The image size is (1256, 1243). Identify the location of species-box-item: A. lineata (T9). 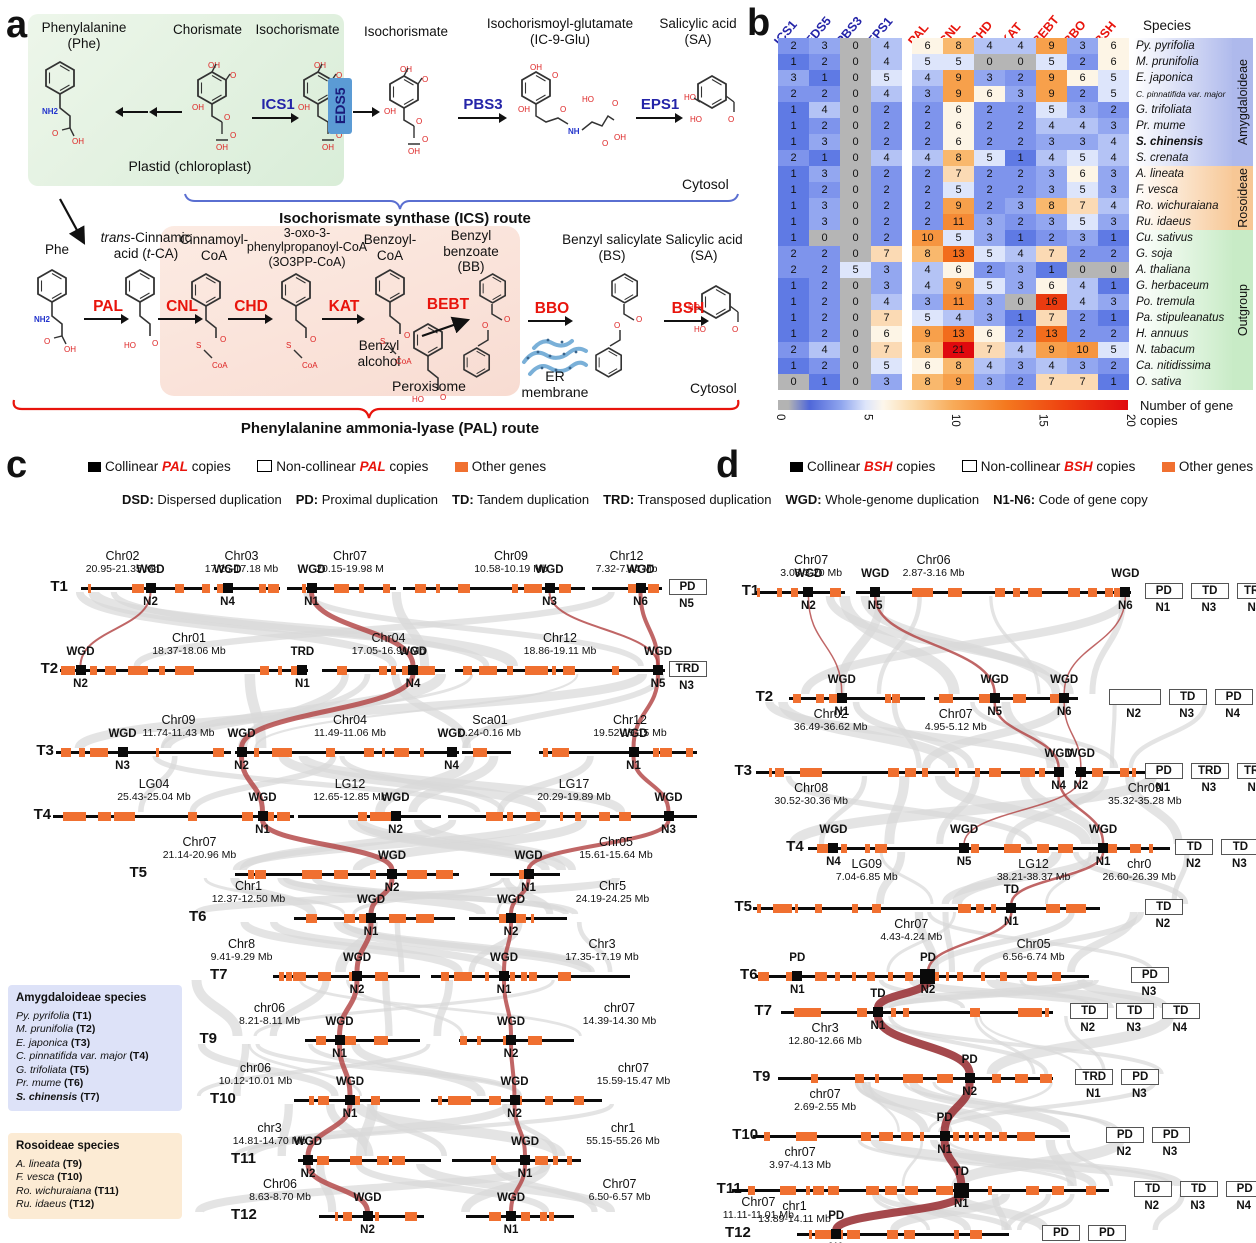
(95, 1165).